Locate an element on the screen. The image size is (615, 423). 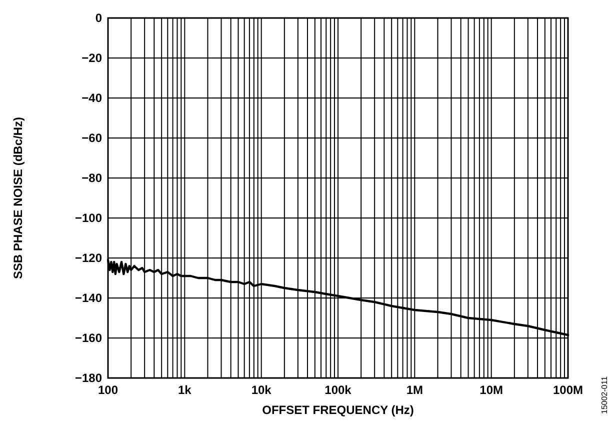
x-tick-label: 10M is located at coordinates (492, 390).